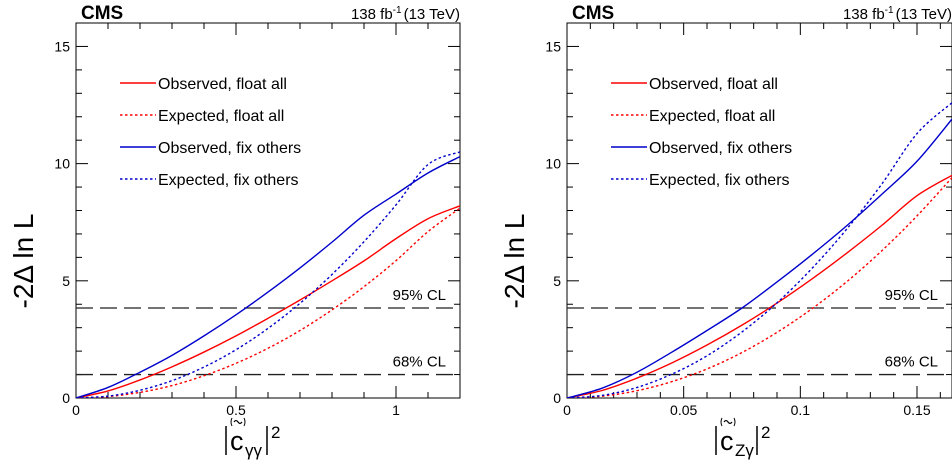 The image size is (952, 469). Describe the element at coordinates (916, 410) in the screenshot. I see `x-tick-label: 0.15` at that location.